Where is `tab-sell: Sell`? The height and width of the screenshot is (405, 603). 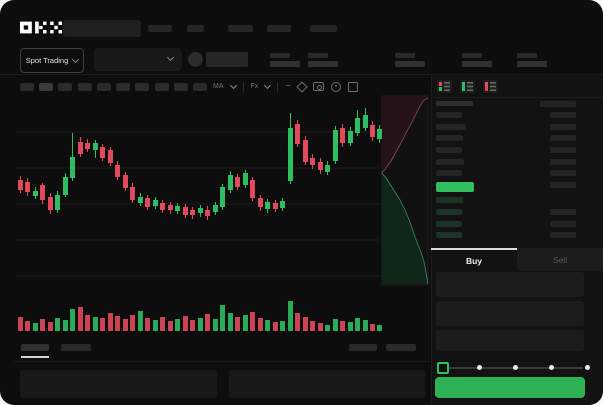
tab-sell: Sell is located at coordinates (560, 259).